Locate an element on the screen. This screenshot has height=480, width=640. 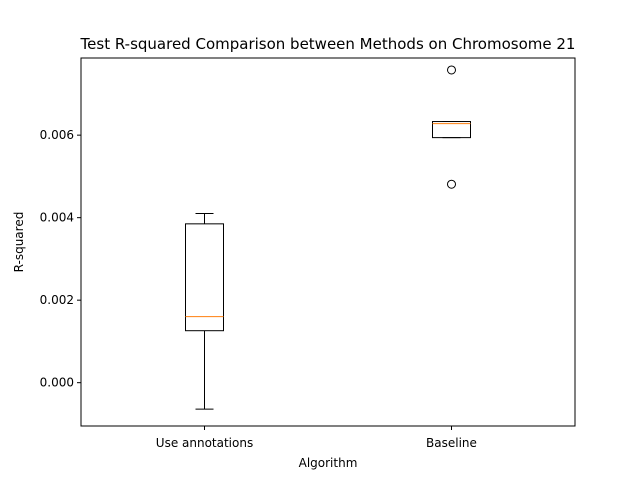
x-tick-label: Baseline is located at coordinates (451, 443).